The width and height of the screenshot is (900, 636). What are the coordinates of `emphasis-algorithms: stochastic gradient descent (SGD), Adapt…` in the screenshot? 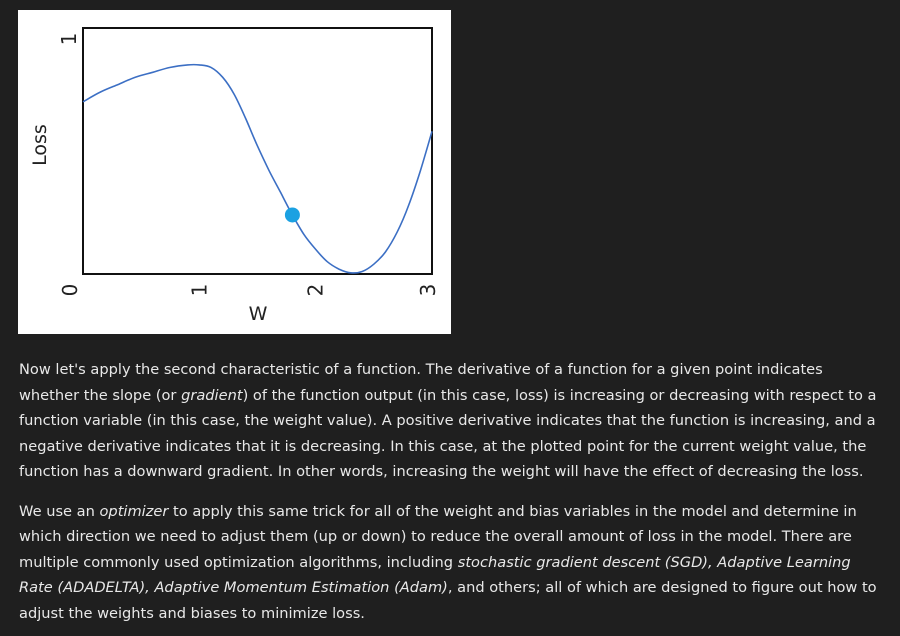 It's located at (435, 575).